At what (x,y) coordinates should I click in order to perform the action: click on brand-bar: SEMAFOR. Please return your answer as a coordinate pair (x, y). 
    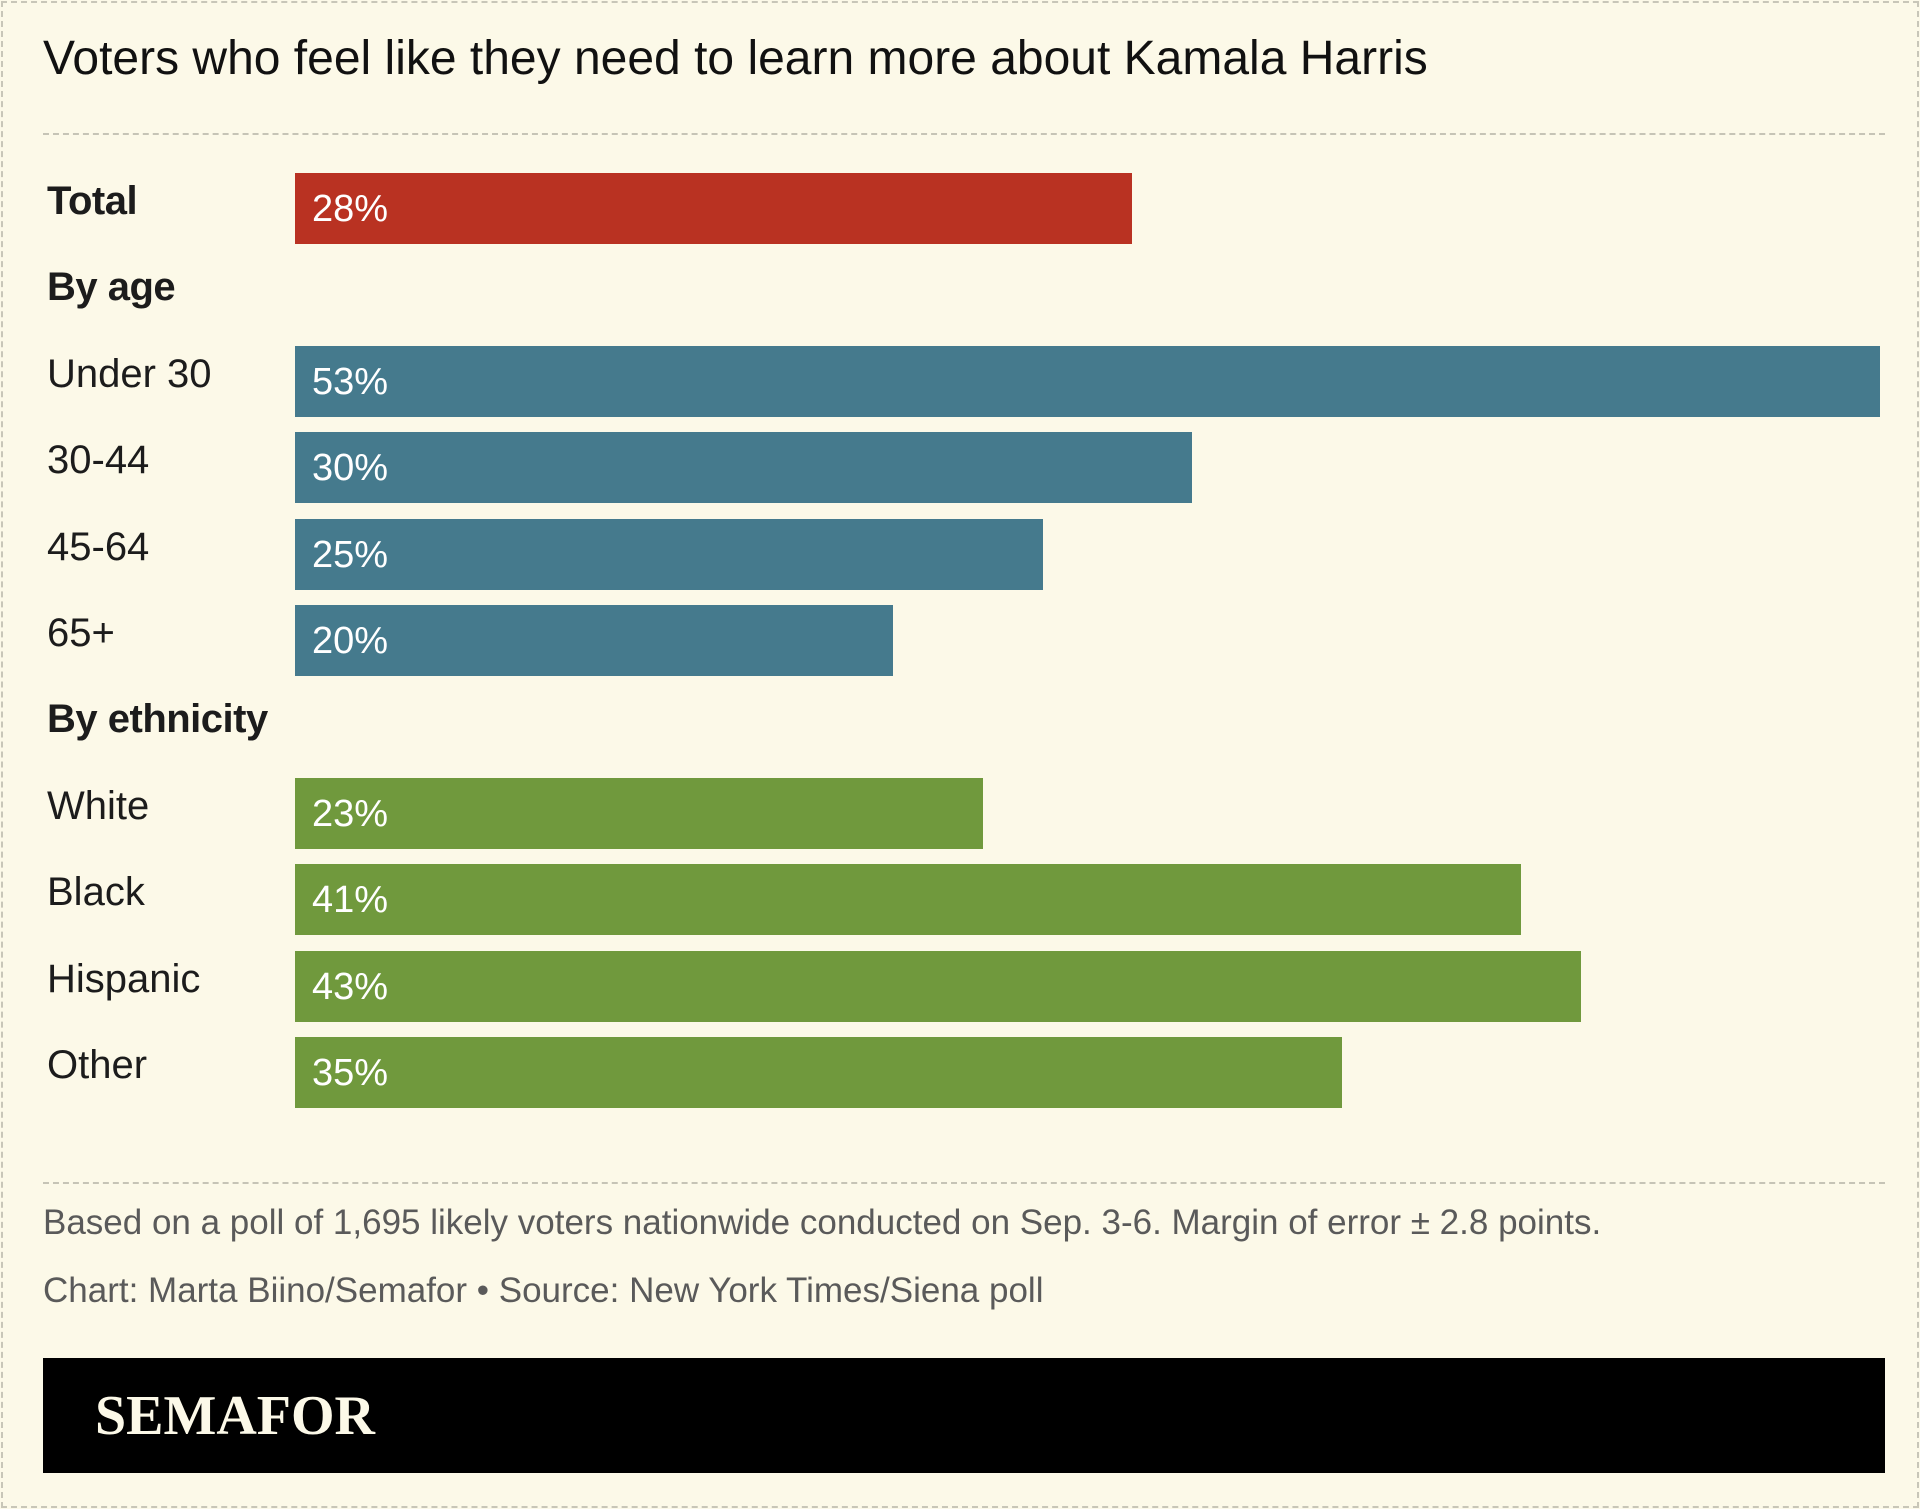
    Looking at the image, I should click on (964, 1415).